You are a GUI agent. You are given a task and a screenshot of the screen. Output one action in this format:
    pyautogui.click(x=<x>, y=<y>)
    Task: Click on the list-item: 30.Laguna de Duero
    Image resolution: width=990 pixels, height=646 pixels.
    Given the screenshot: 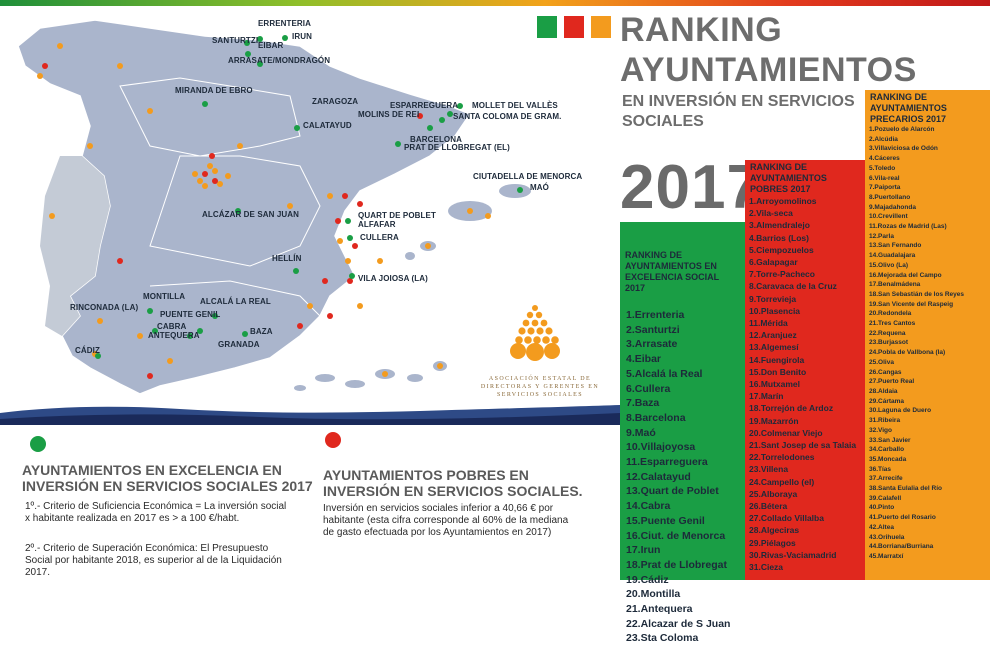 What is the action you would take?
    pyautogui.click(x=900, y=411)
    